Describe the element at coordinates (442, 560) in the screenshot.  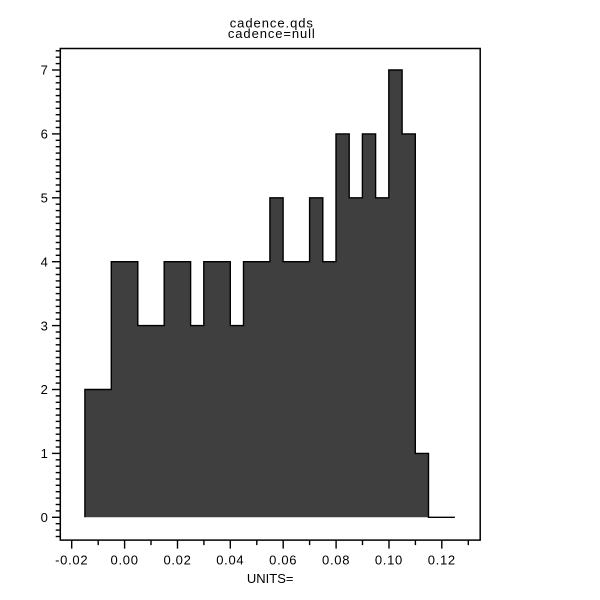
I see `svg-text: 0.12` at that location.